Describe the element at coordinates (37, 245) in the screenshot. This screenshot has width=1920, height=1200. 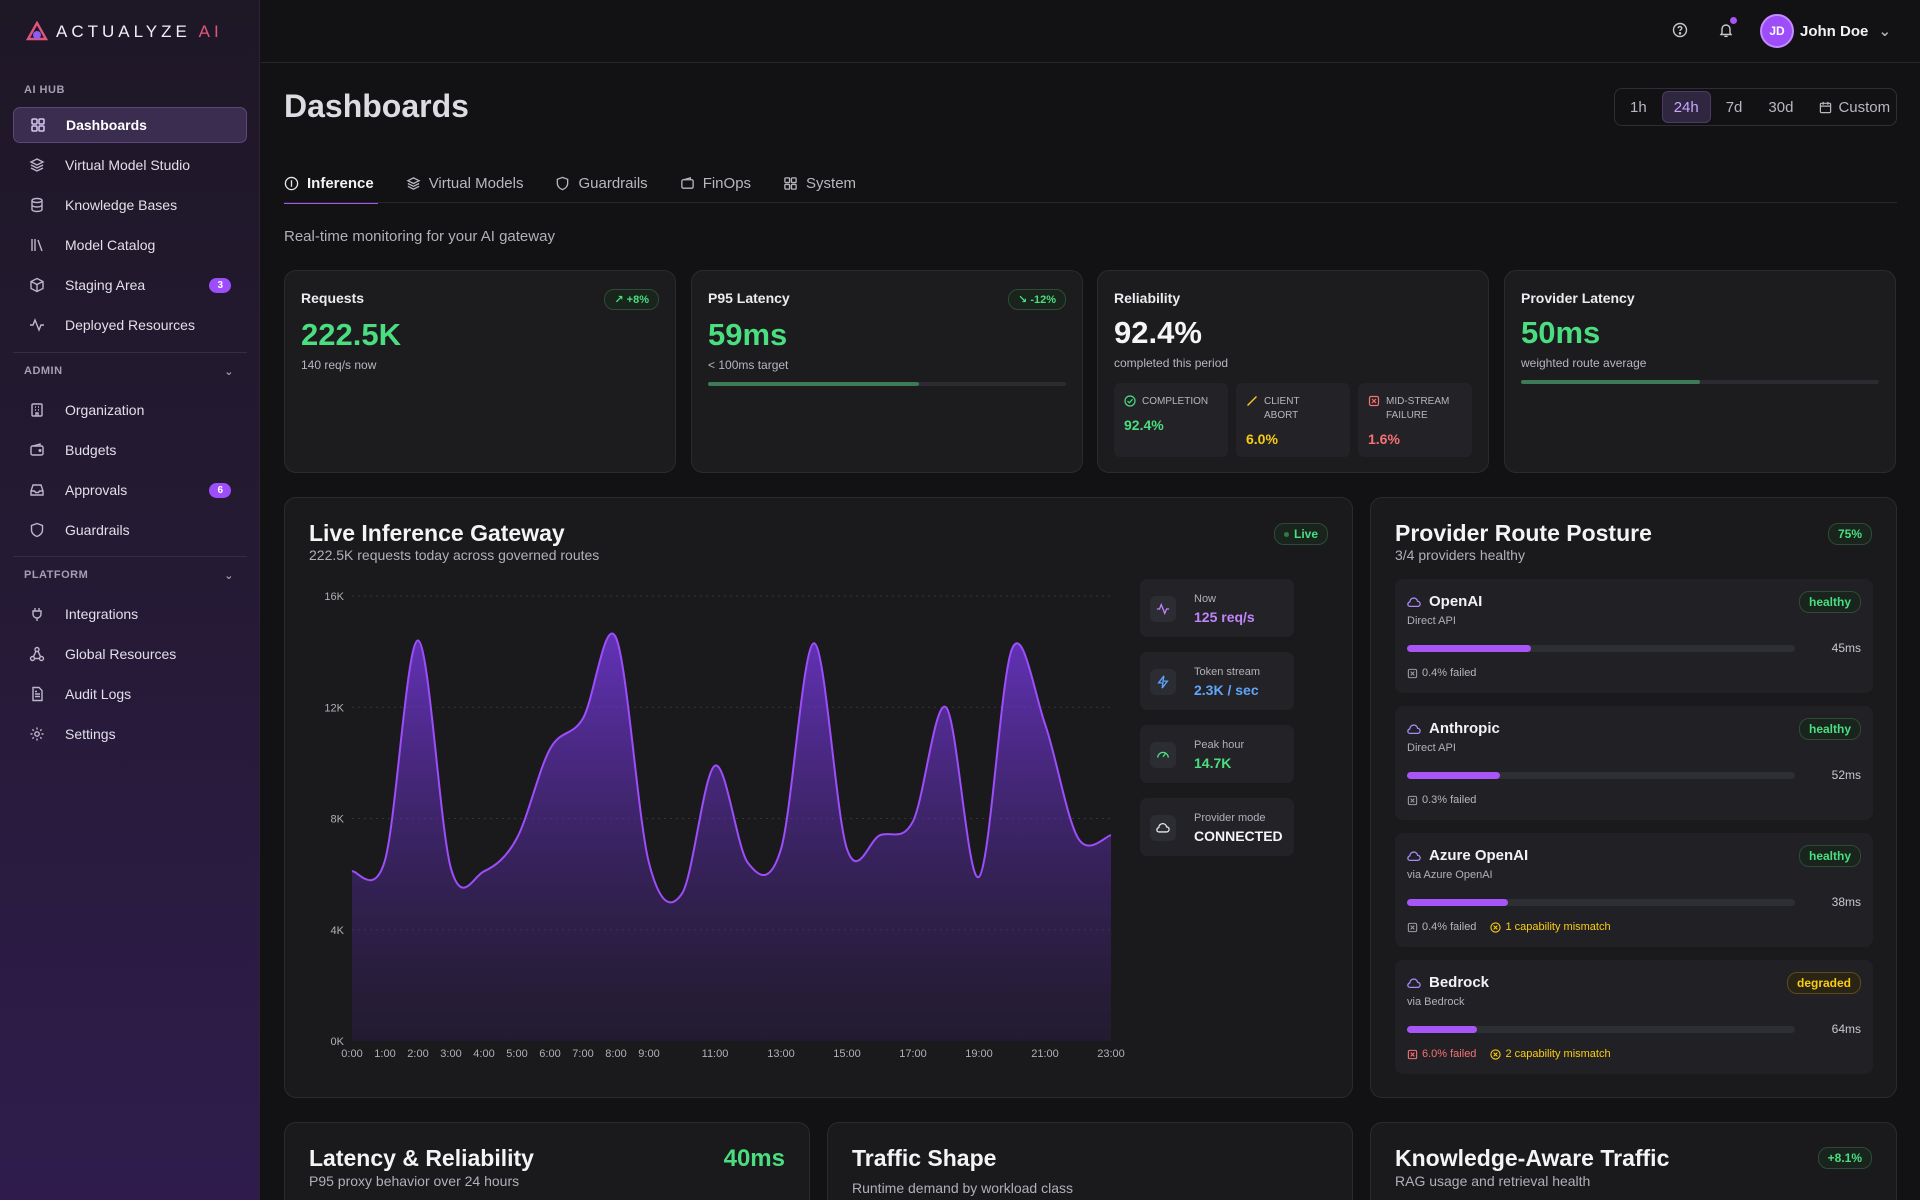
I see `library-icon` at that location.